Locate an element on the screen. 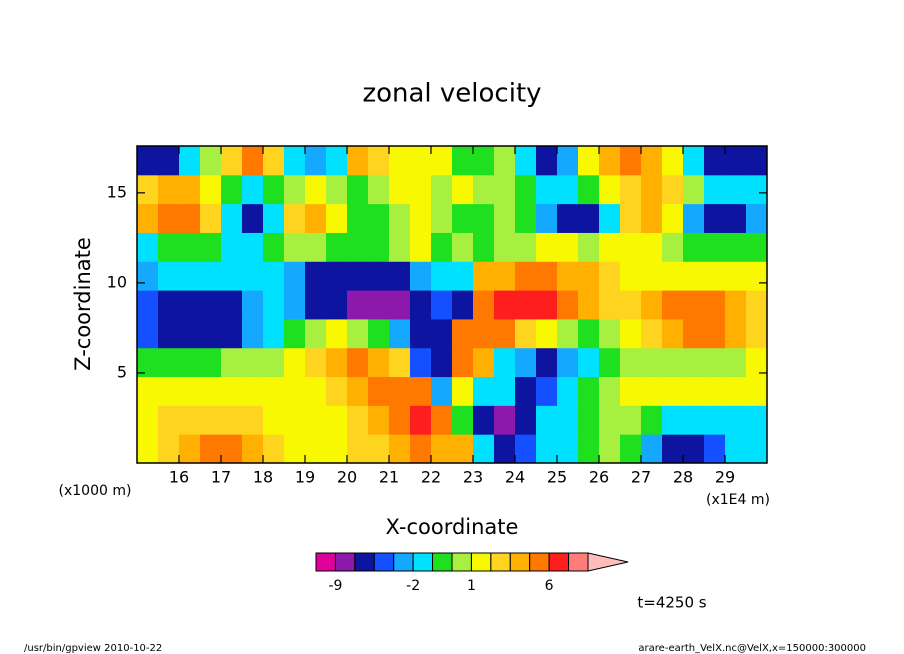  y-axis-title: Z-coordinate is located at coordinates (83, 304).